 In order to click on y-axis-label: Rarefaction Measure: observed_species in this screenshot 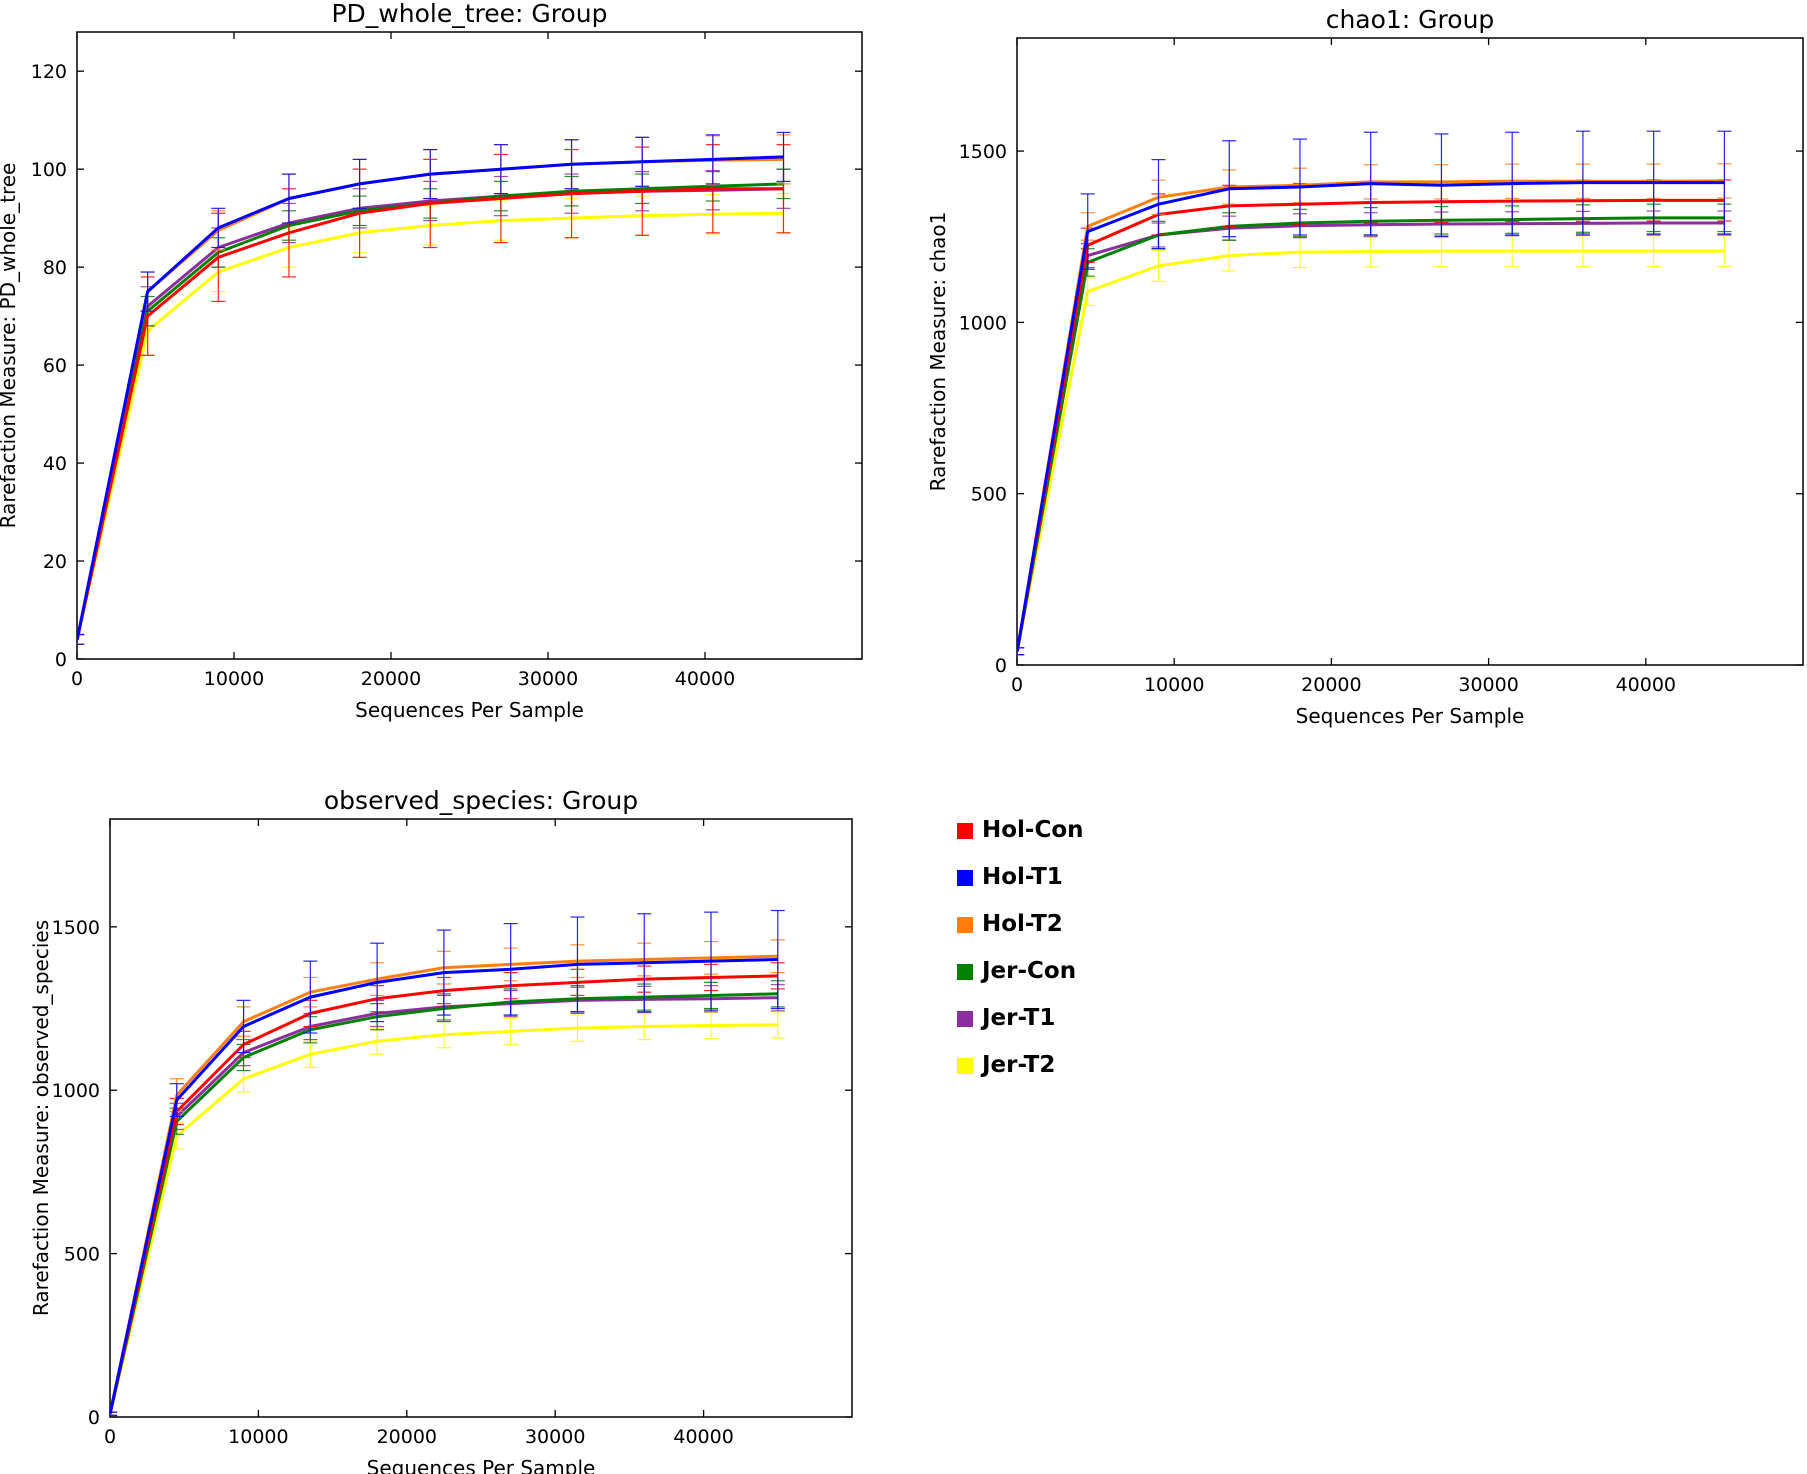, I will do `click(41, 1118)`.